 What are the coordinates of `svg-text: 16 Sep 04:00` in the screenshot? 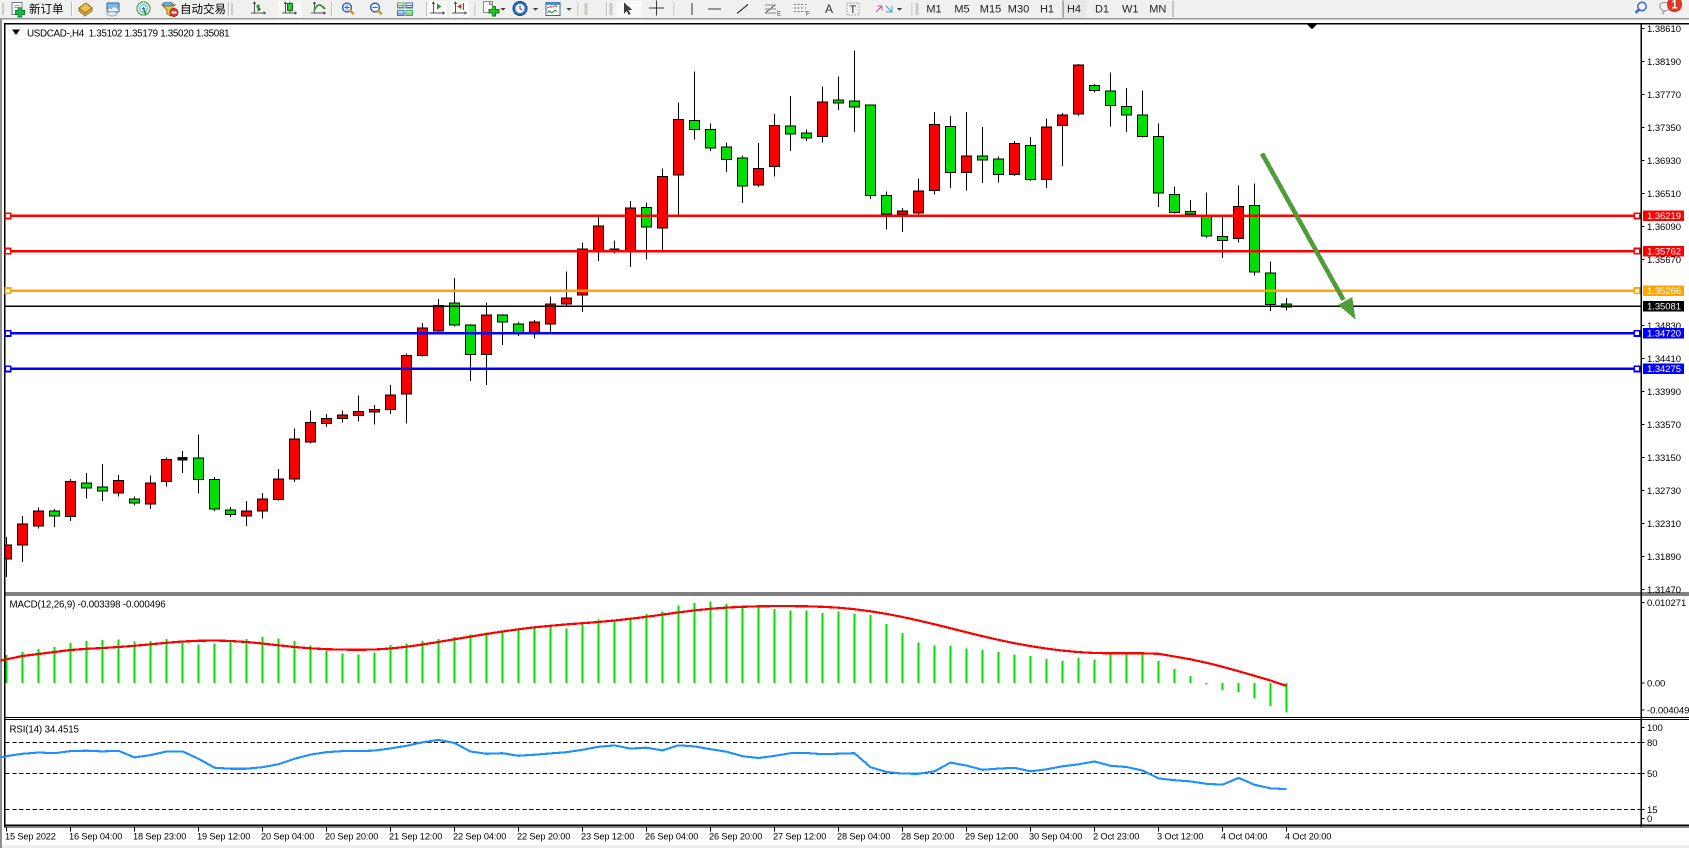 It's located at (95, 836).